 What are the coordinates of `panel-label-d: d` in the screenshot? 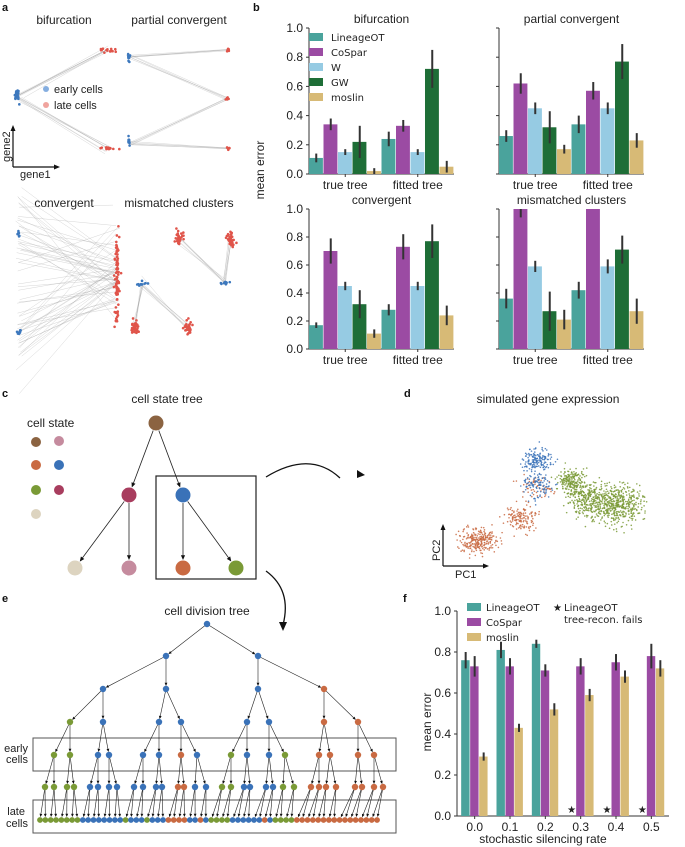 It's located at (407, 394).